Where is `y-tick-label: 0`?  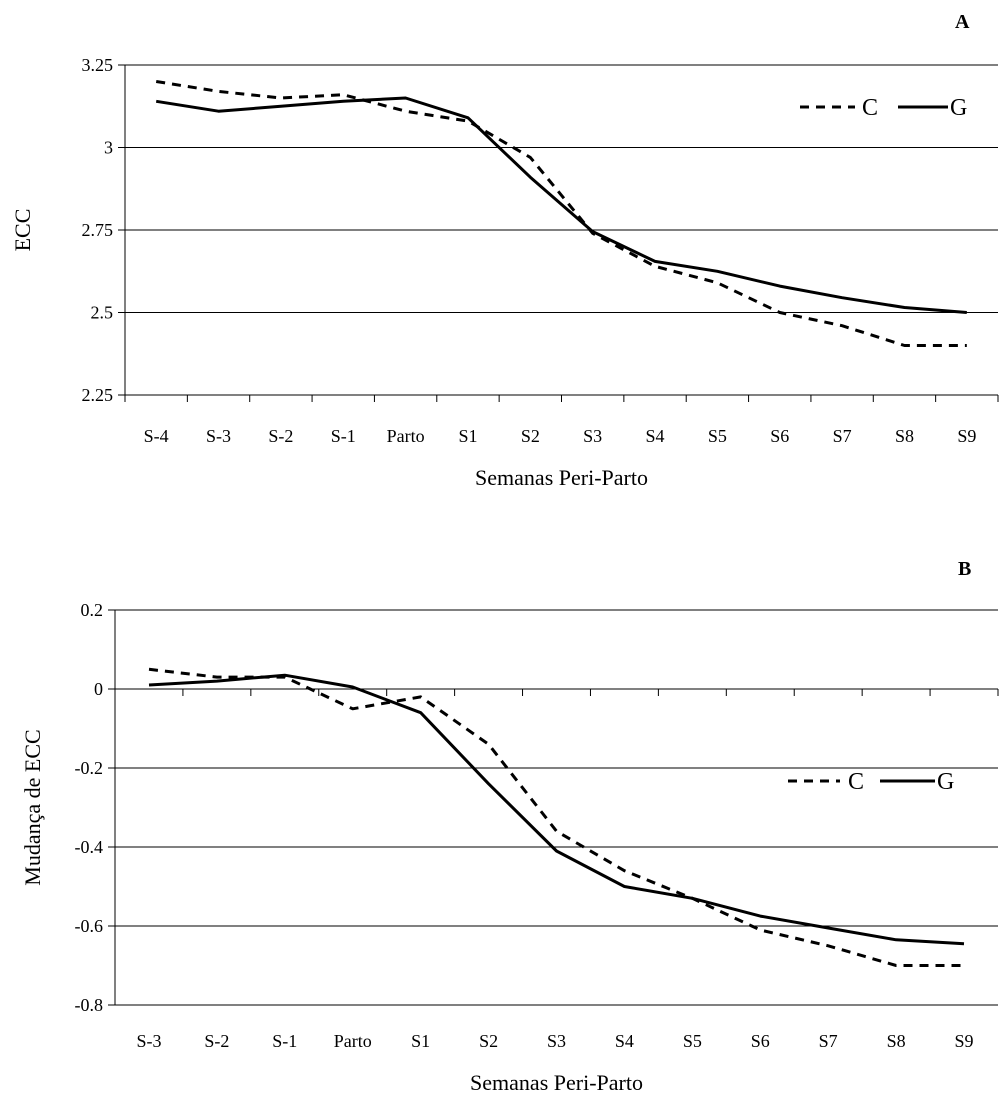 y-tick-label: 0 is located at coordinates (98, 689).